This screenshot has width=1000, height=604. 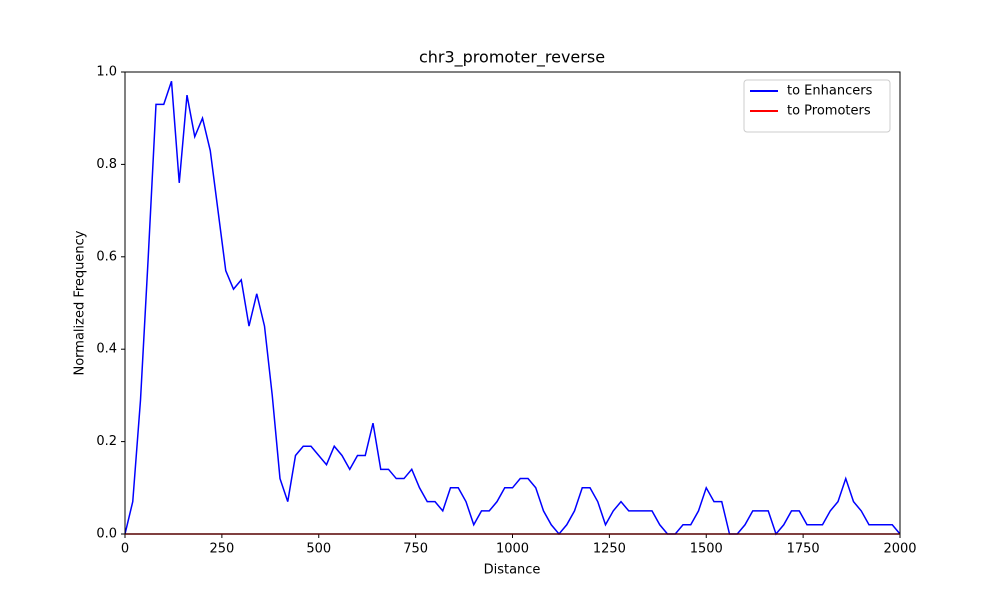 What do you see at coordinates (318, 549) in the screenshot?
I see `x-tick-label: 500` at bounding box center [318, 549].